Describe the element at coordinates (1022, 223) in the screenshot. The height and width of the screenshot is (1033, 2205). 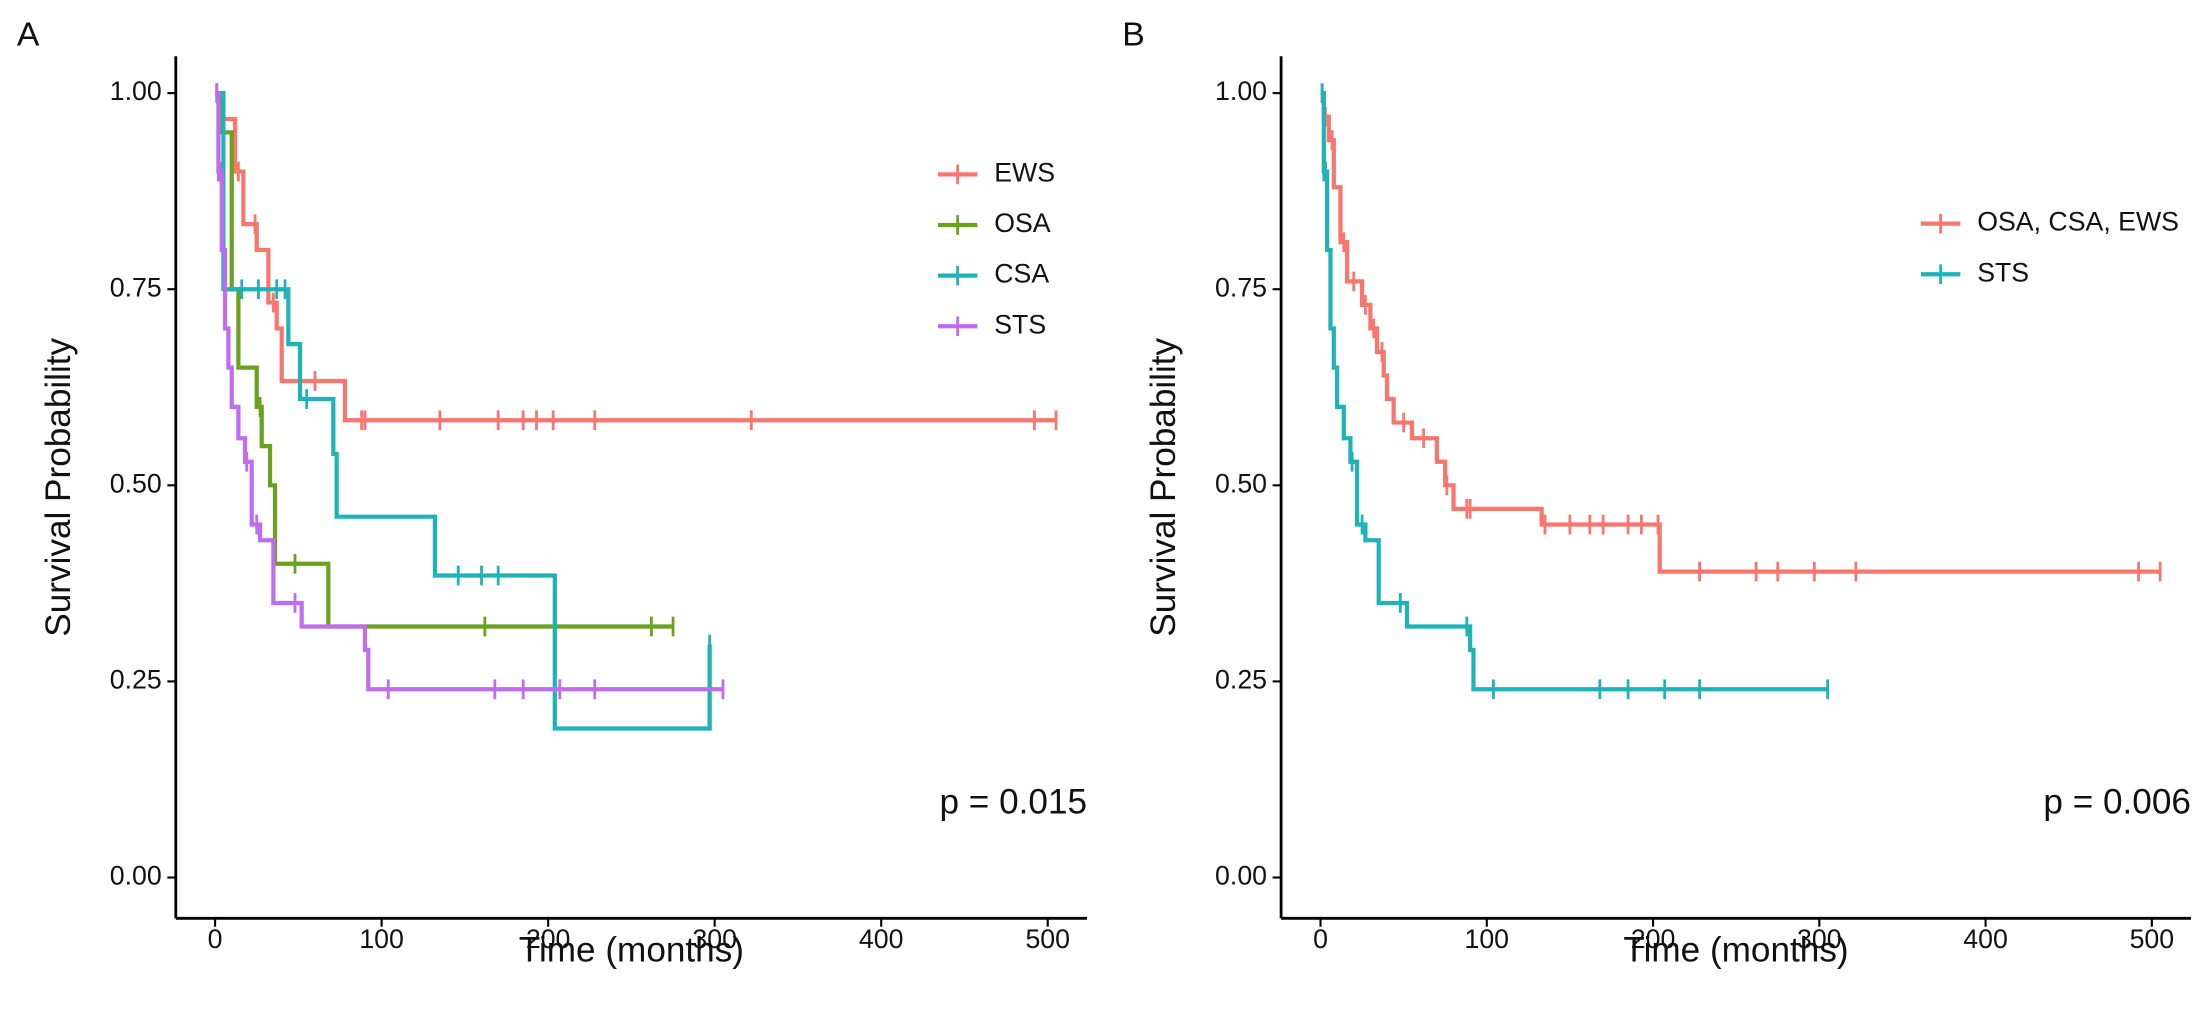
I see `legend-label: OSA` at that location.